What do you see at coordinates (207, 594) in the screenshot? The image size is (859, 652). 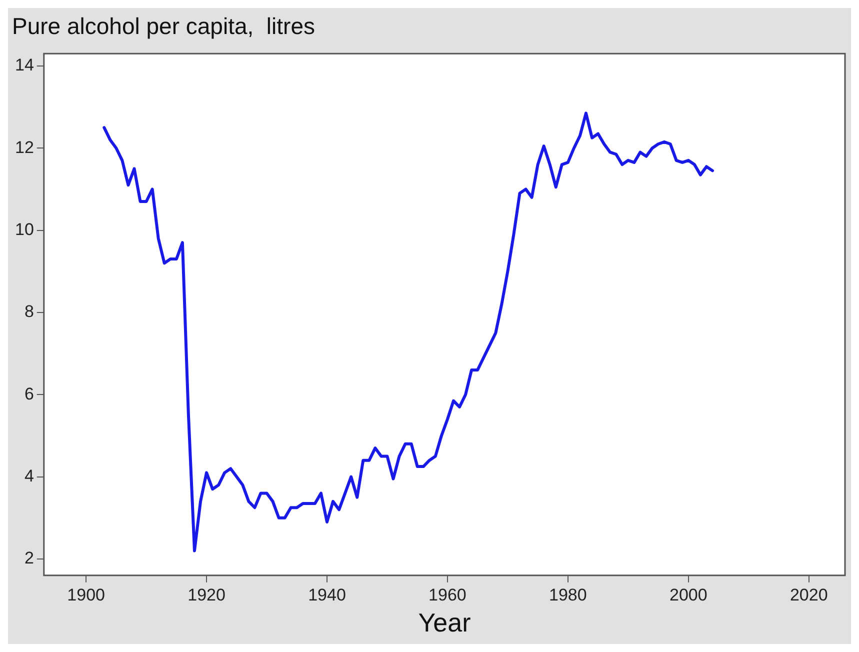 I see `x-tick-label: 1920` at bounding box center [207, 594].